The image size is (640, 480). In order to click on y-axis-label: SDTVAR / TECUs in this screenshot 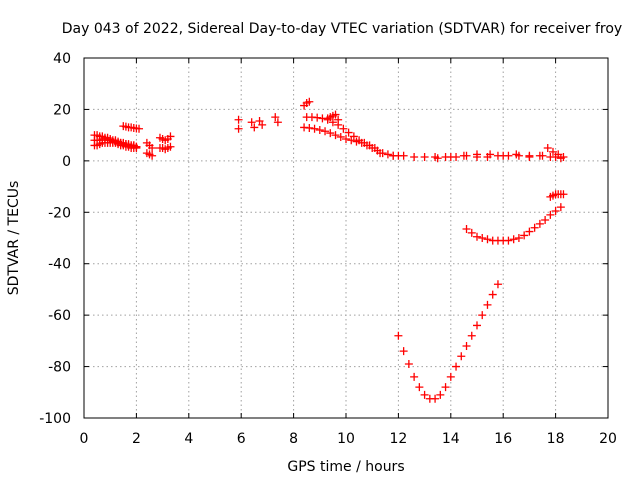, I will do `click(14, 238)`.